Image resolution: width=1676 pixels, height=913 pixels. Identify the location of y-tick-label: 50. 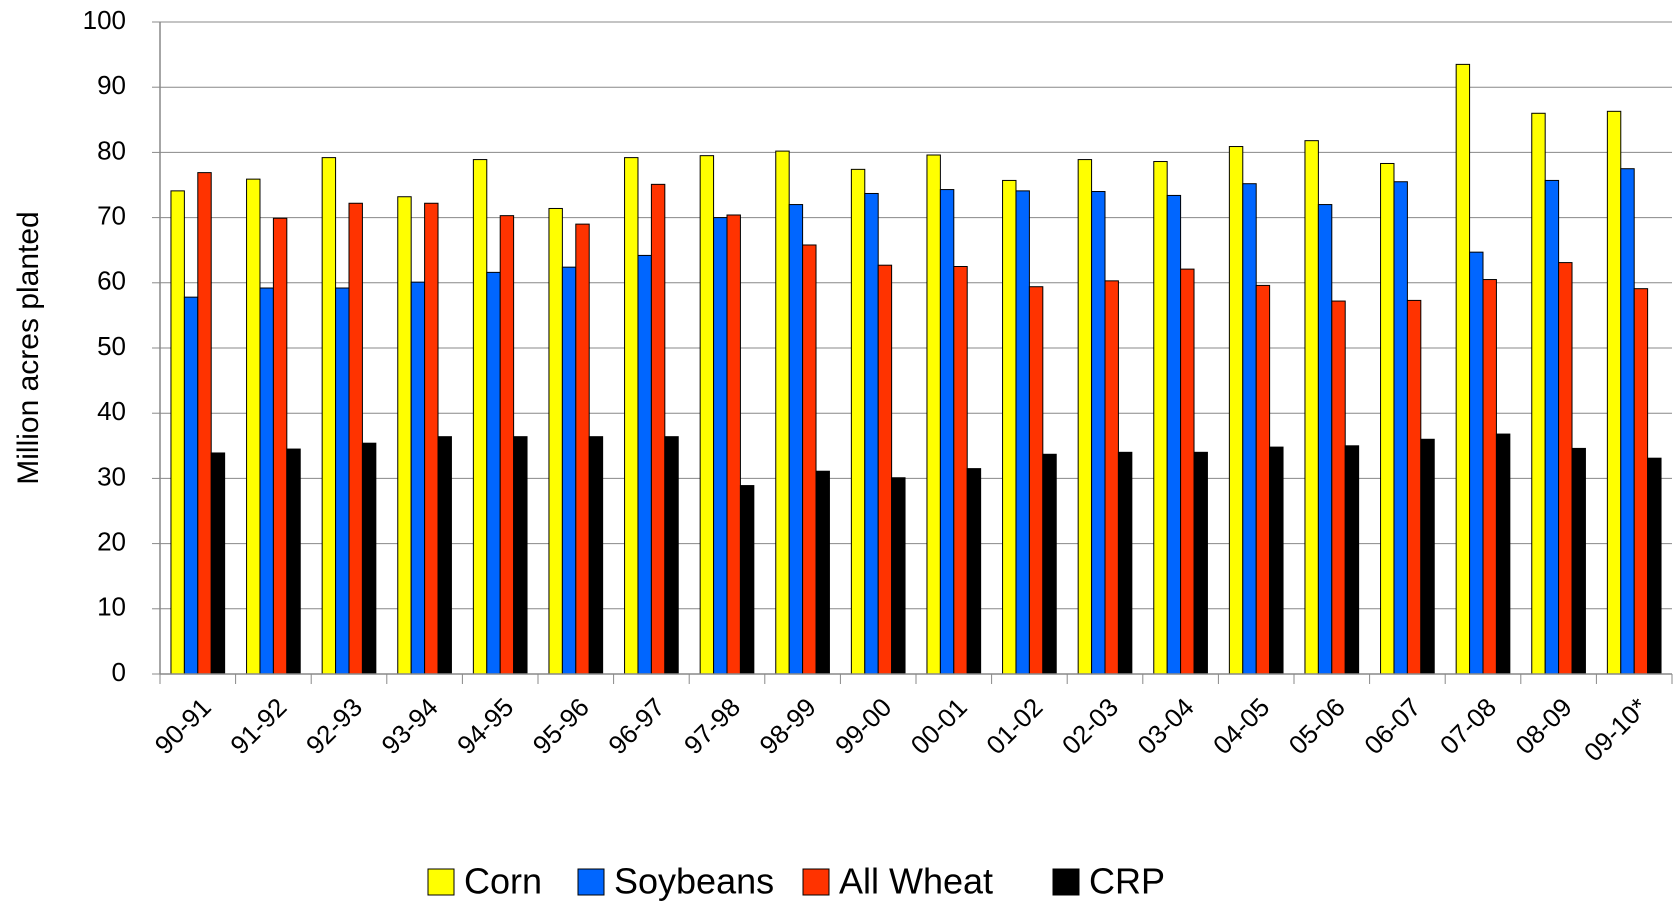
(111, 346).